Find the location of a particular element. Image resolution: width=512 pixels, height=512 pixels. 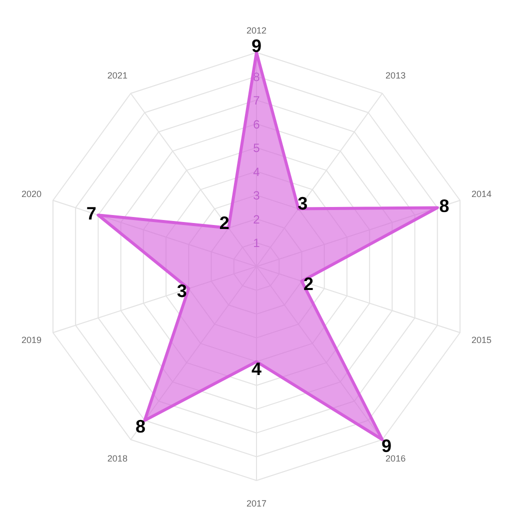

y-tick-label: 6 is located at coordinates (256, 124).